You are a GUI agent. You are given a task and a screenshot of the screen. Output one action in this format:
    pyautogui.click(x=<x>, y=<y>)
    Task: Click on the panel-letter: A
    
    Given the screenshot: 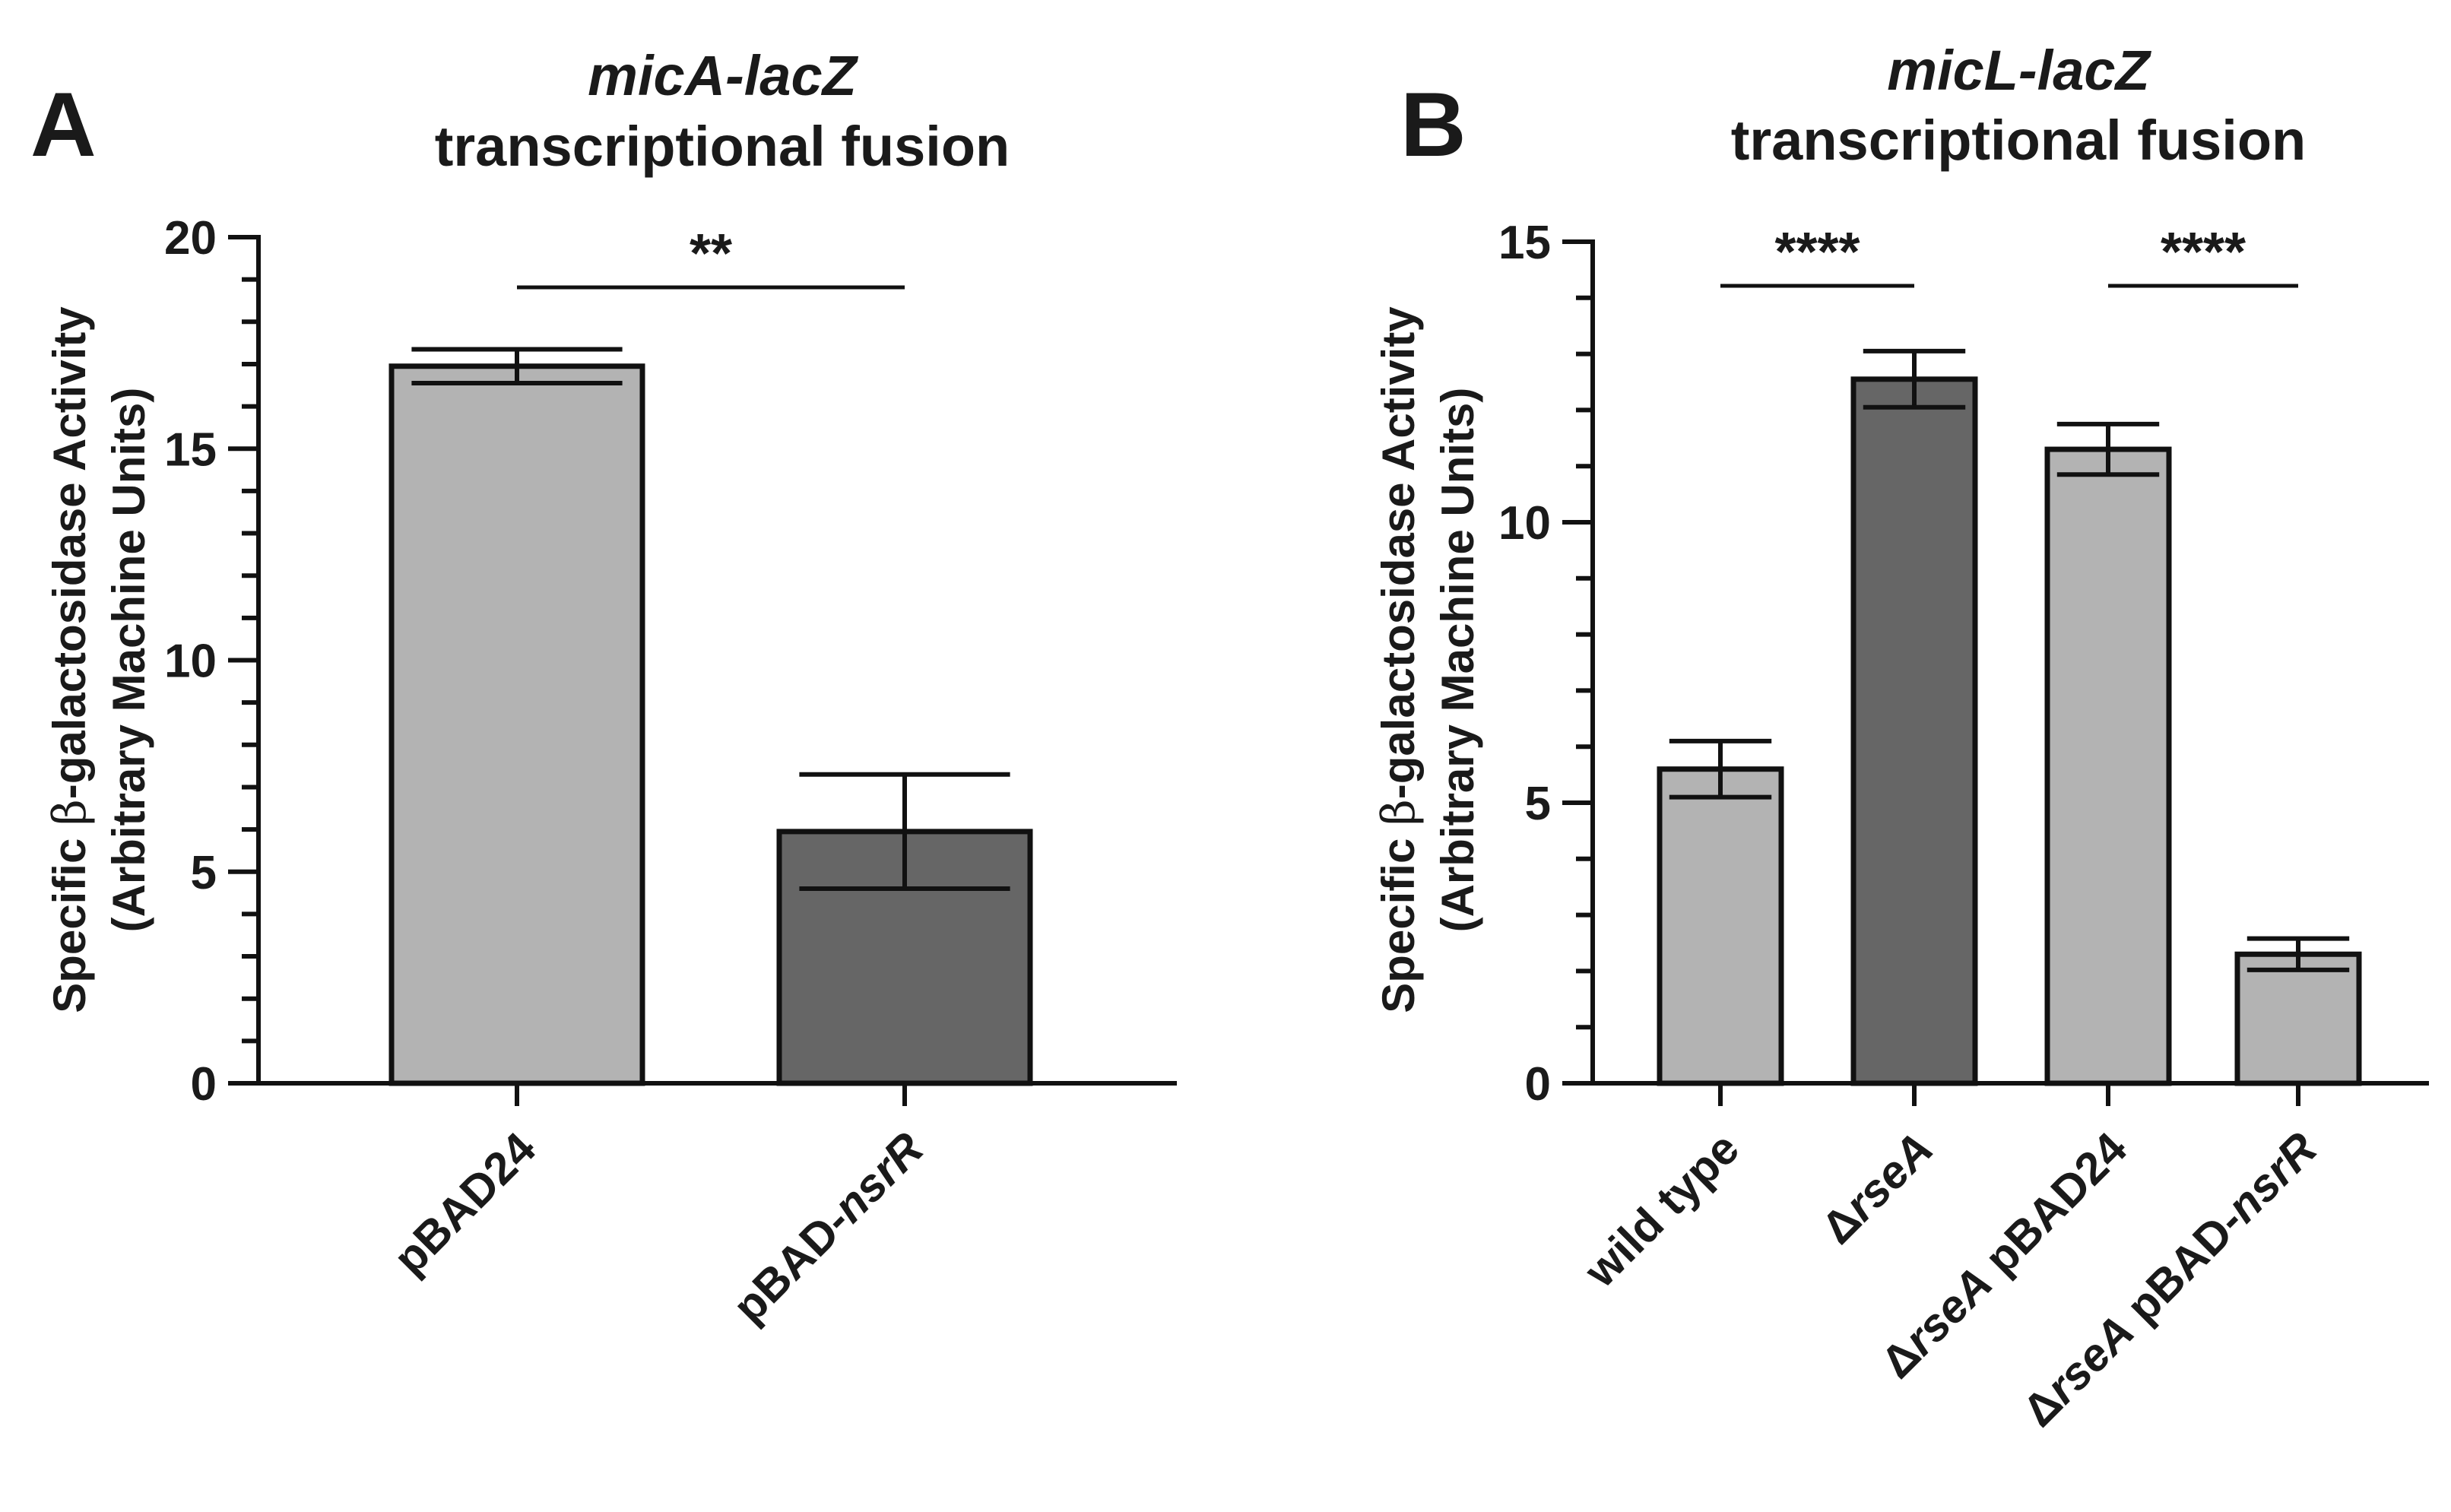 What is the action you would take?
    pyautogui.click(x=63, y=125)
    